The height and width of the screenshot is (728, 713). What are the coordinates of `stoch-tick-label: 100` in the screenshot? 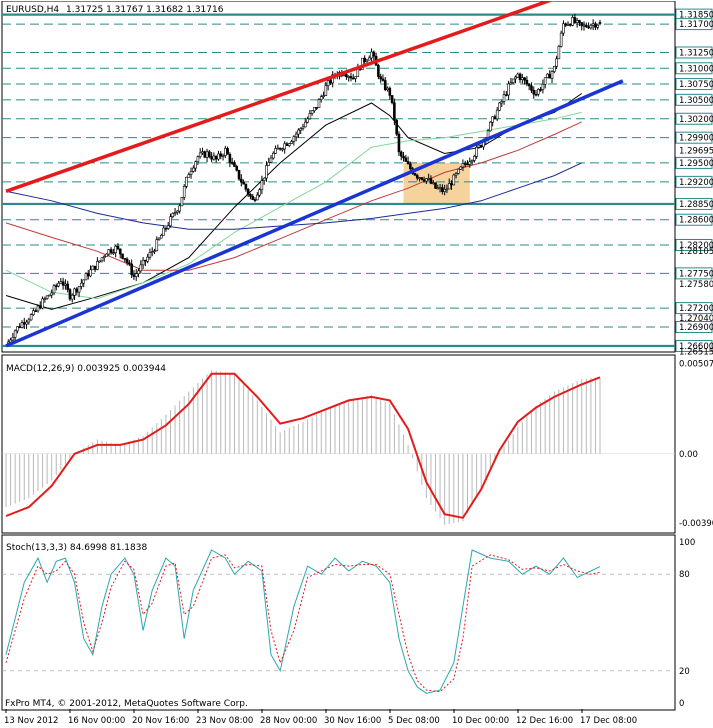 It's located at (687, 543).